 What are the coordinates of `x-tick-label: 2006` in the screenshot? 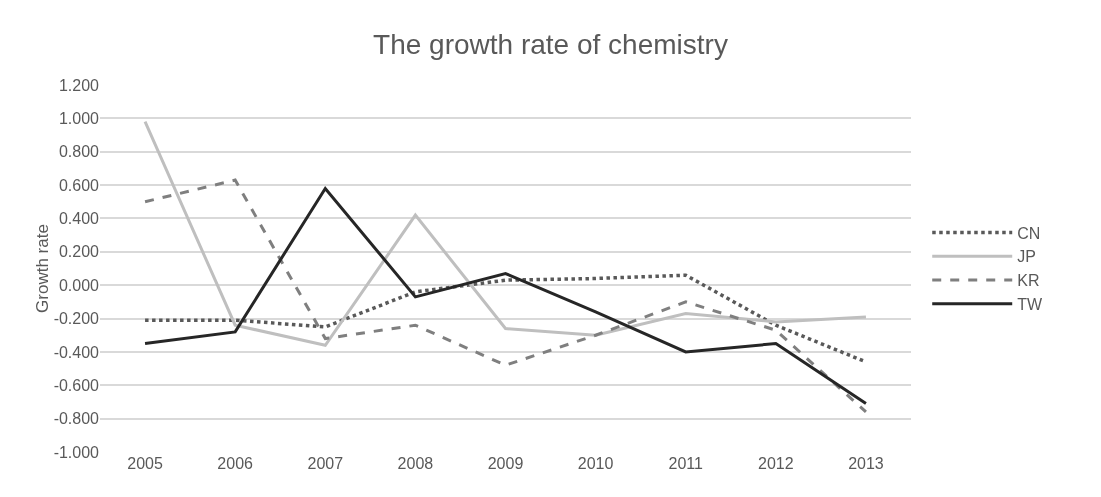 It's located at (235, 463).